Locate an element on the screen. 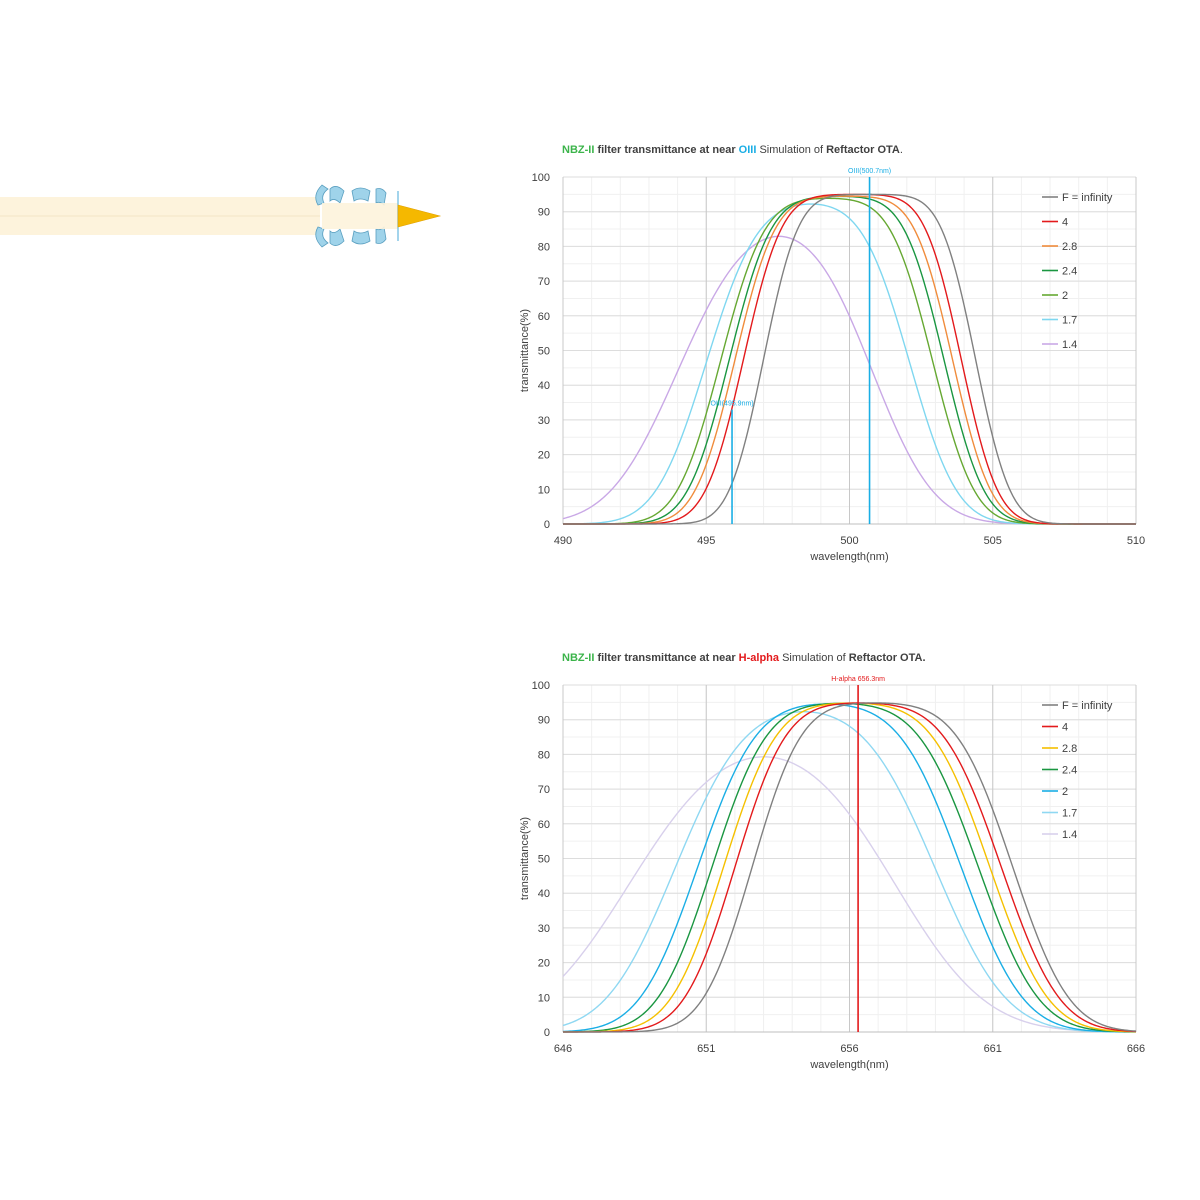 The image size is (1200, 1200). chart-1-title-end: . is located at coordinates (901, 150).